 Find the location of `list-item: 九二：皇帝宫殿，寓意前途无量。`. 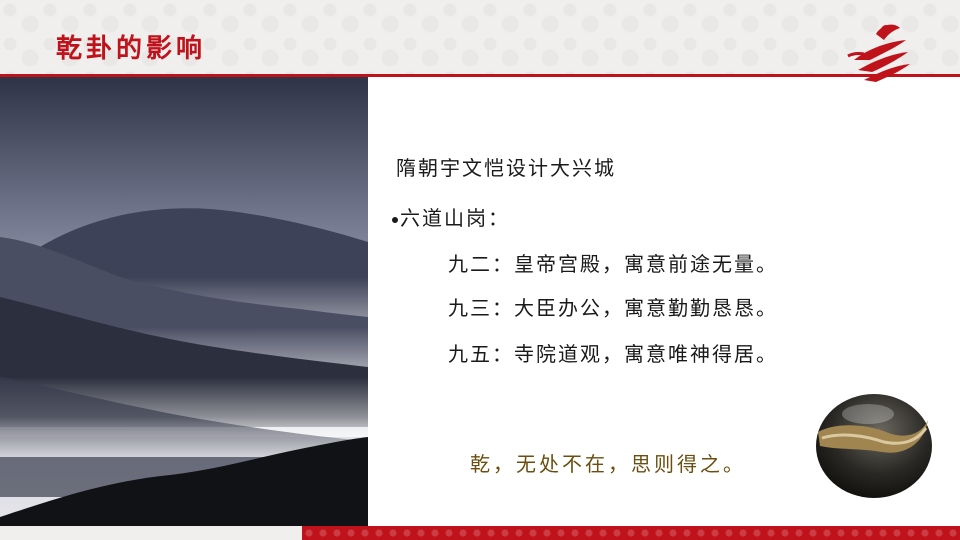

list-item: 九二：皇帝宫殿，寓意前途无量。 is located at coordinates (613, 264).